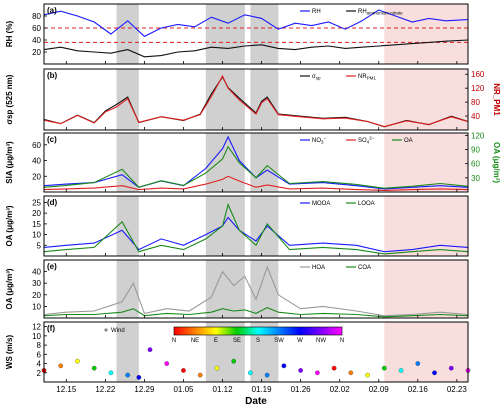 This screenshot has width=500, height=408. What do you see at coordinates (256, 401) in the screenshot?
I see `x-axis-label: Date` at bounding box center [256, 401].